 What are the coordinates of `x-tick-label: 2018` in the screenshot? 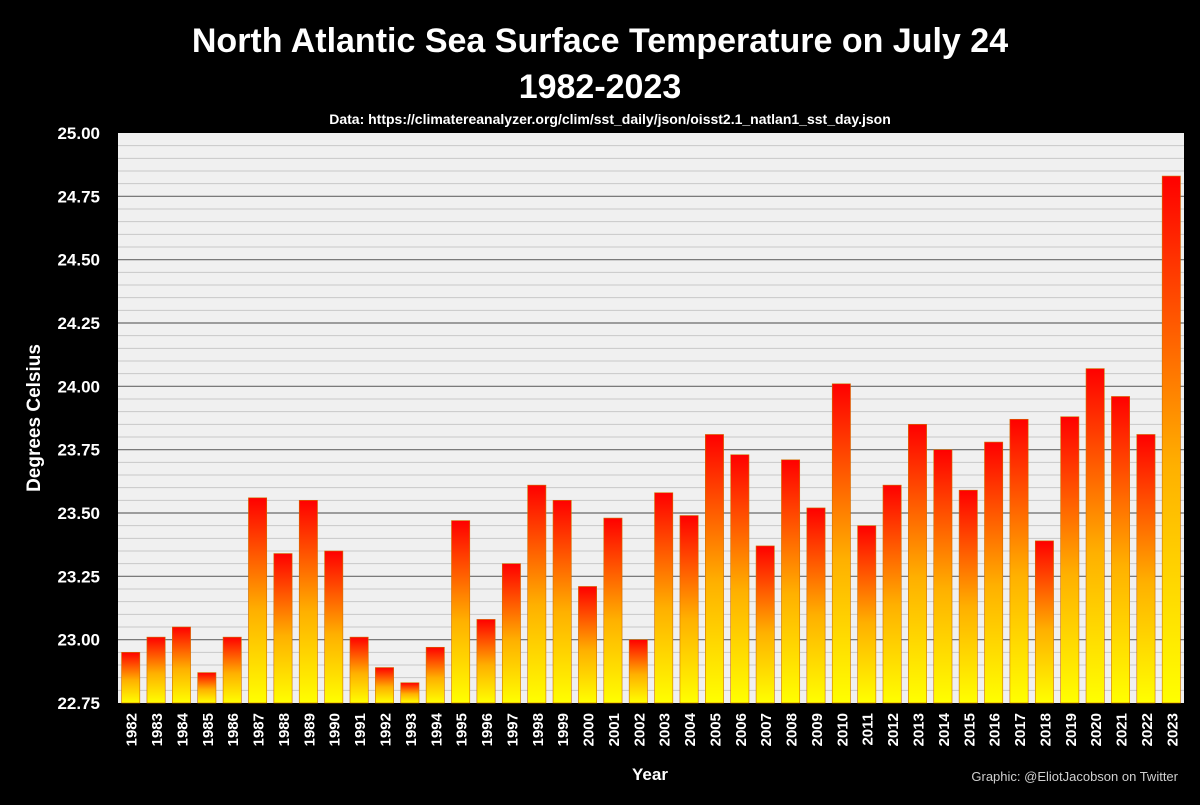 It's located at (1045, 729).